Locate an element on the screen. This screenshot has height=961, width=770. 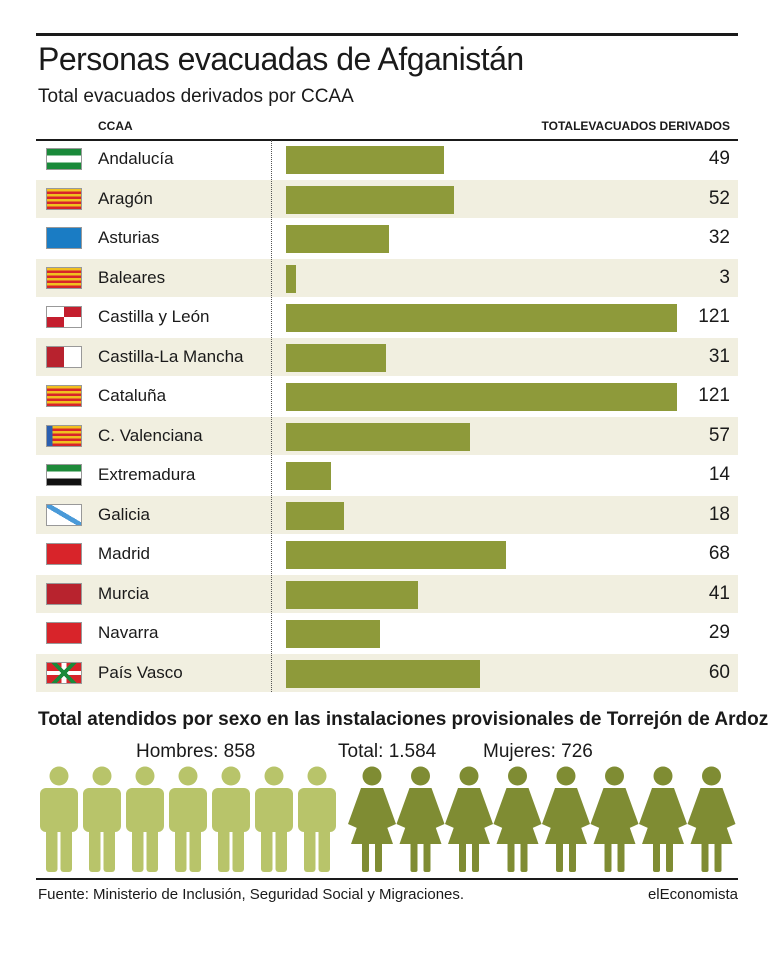
table-row: Asturias 32 is located at coordinates (387, 238).